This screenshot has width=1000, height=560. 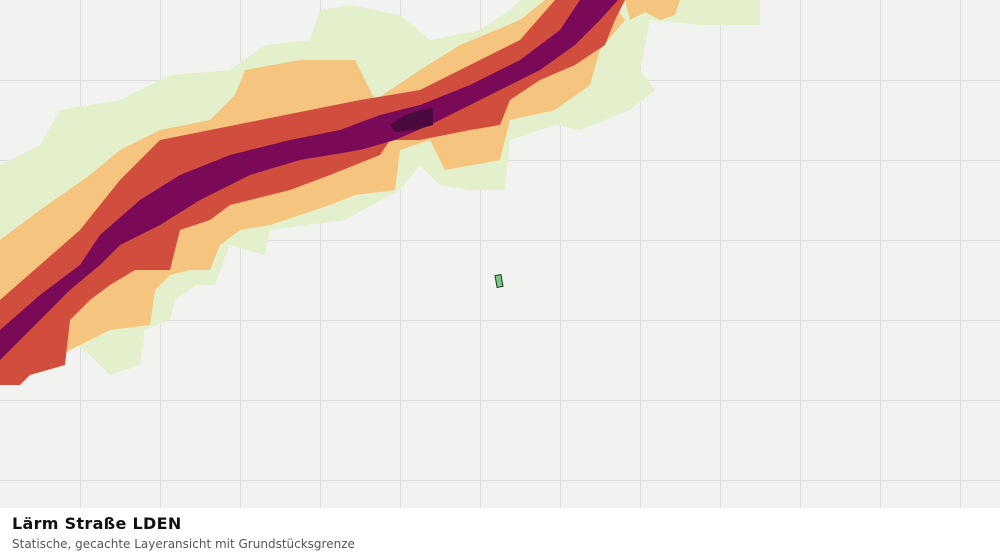 I want to click on layer-title: Lärm Straße LDEN, so click(x=97, y=523).